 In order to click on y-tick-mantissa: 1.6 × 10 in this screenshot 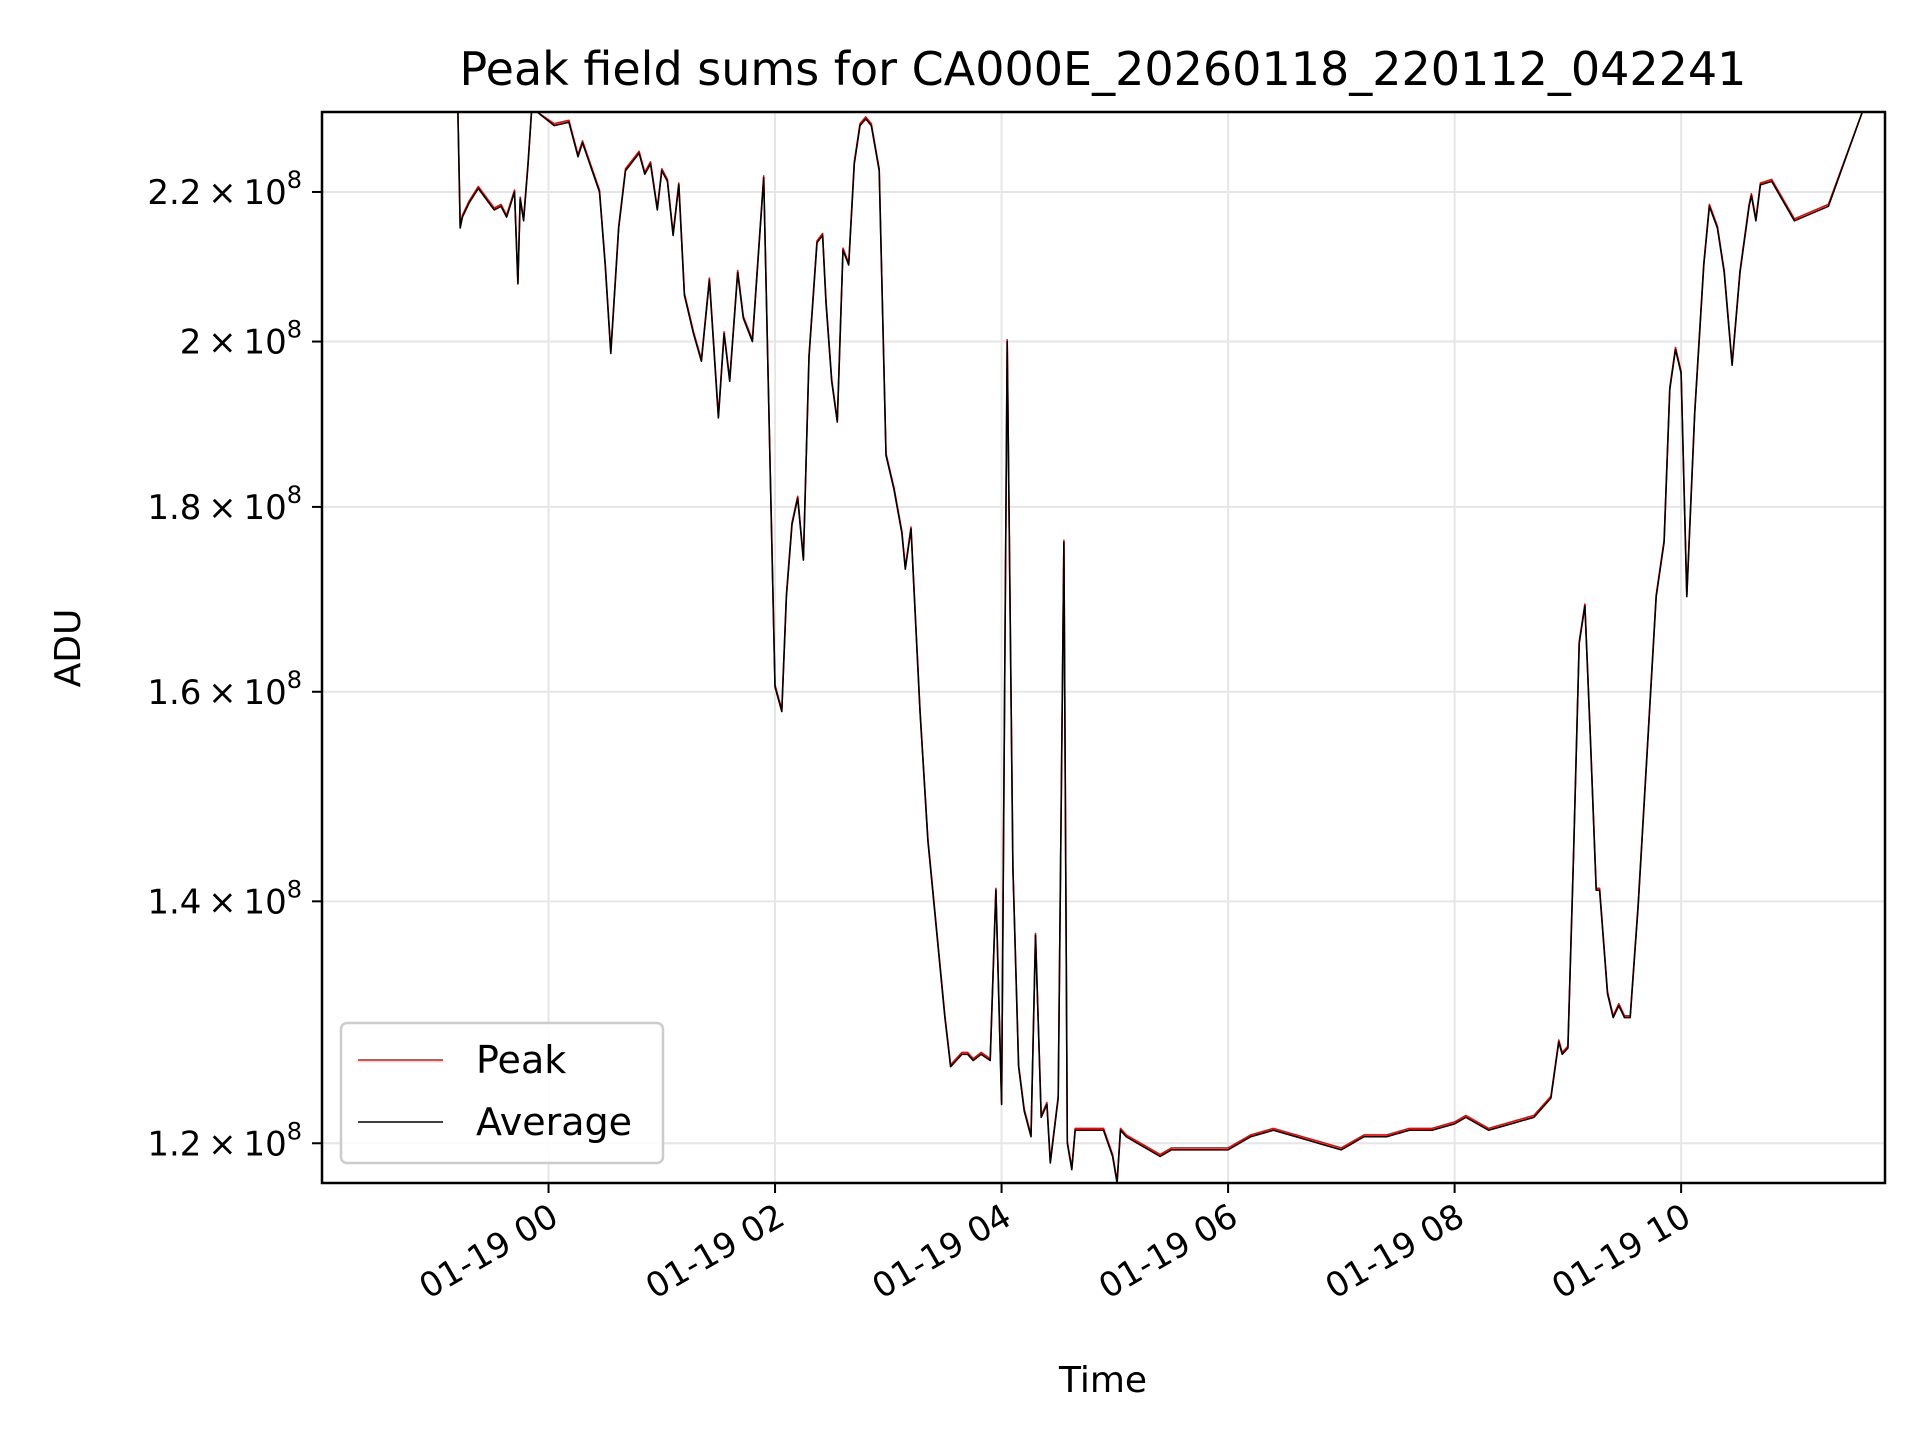, I will do `click(216, 693)`.